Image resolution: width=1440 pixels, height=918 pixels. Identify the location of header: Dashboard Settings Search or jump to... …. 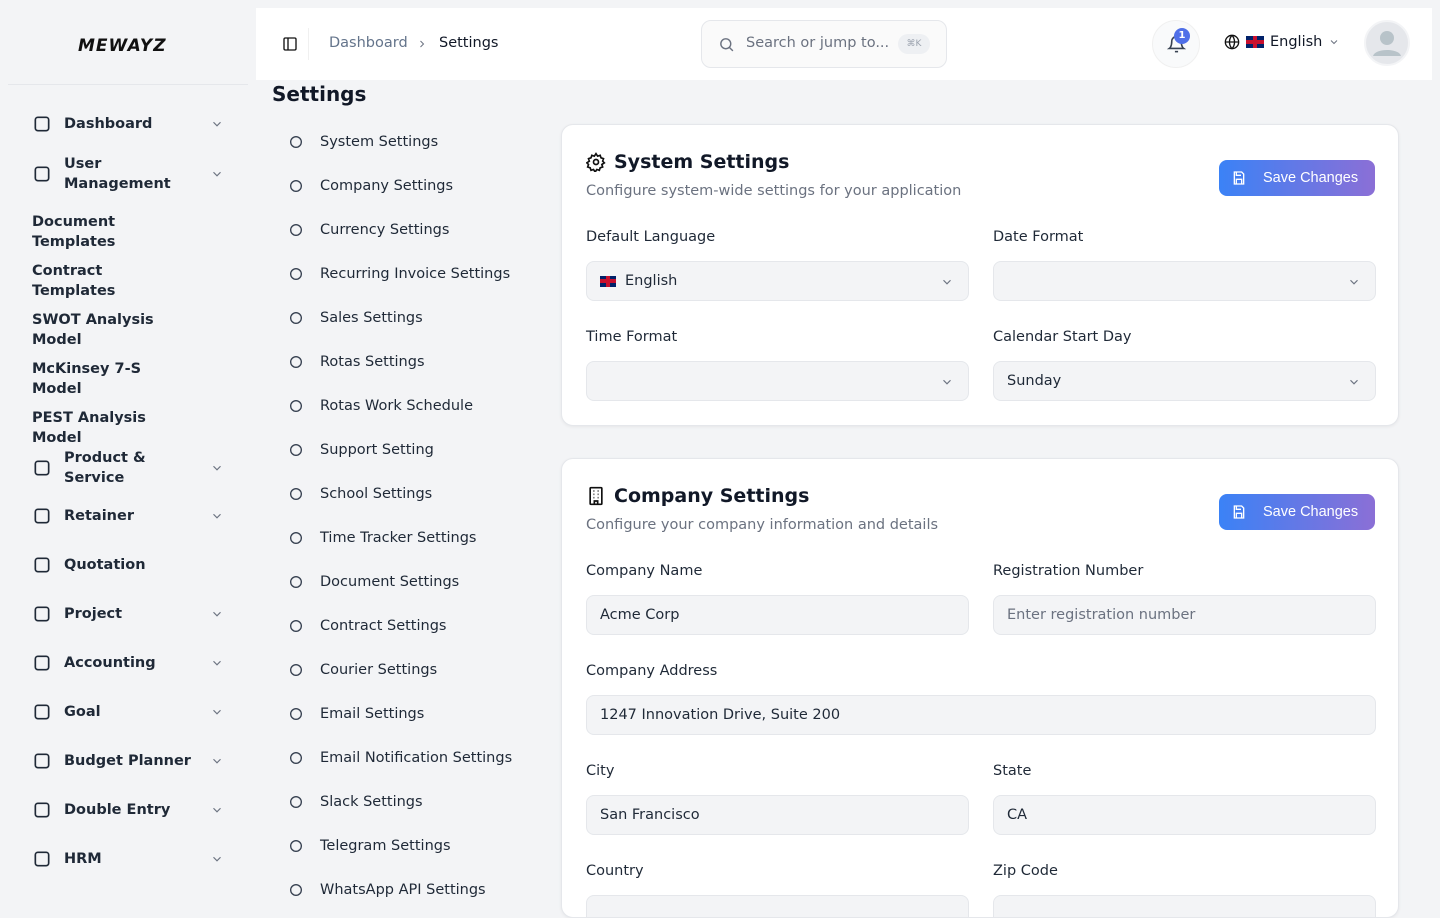
(844, 44).